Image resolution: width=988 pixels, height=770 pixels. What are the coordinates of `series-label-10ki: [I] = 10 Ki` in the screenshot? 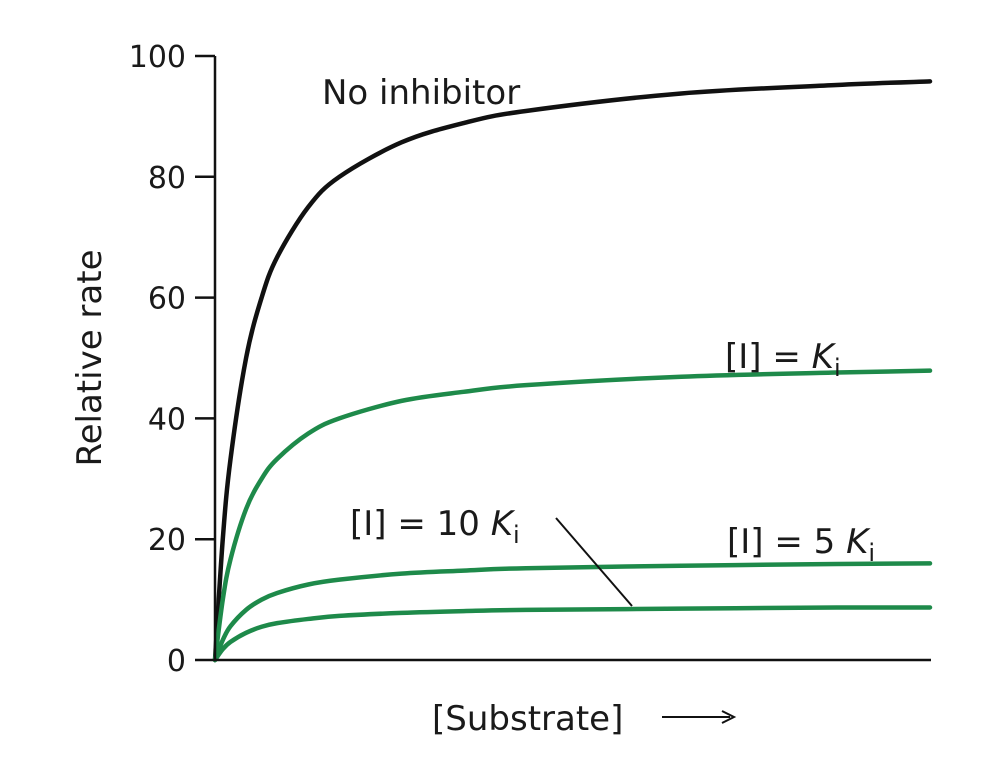 It's located at (435, 526).